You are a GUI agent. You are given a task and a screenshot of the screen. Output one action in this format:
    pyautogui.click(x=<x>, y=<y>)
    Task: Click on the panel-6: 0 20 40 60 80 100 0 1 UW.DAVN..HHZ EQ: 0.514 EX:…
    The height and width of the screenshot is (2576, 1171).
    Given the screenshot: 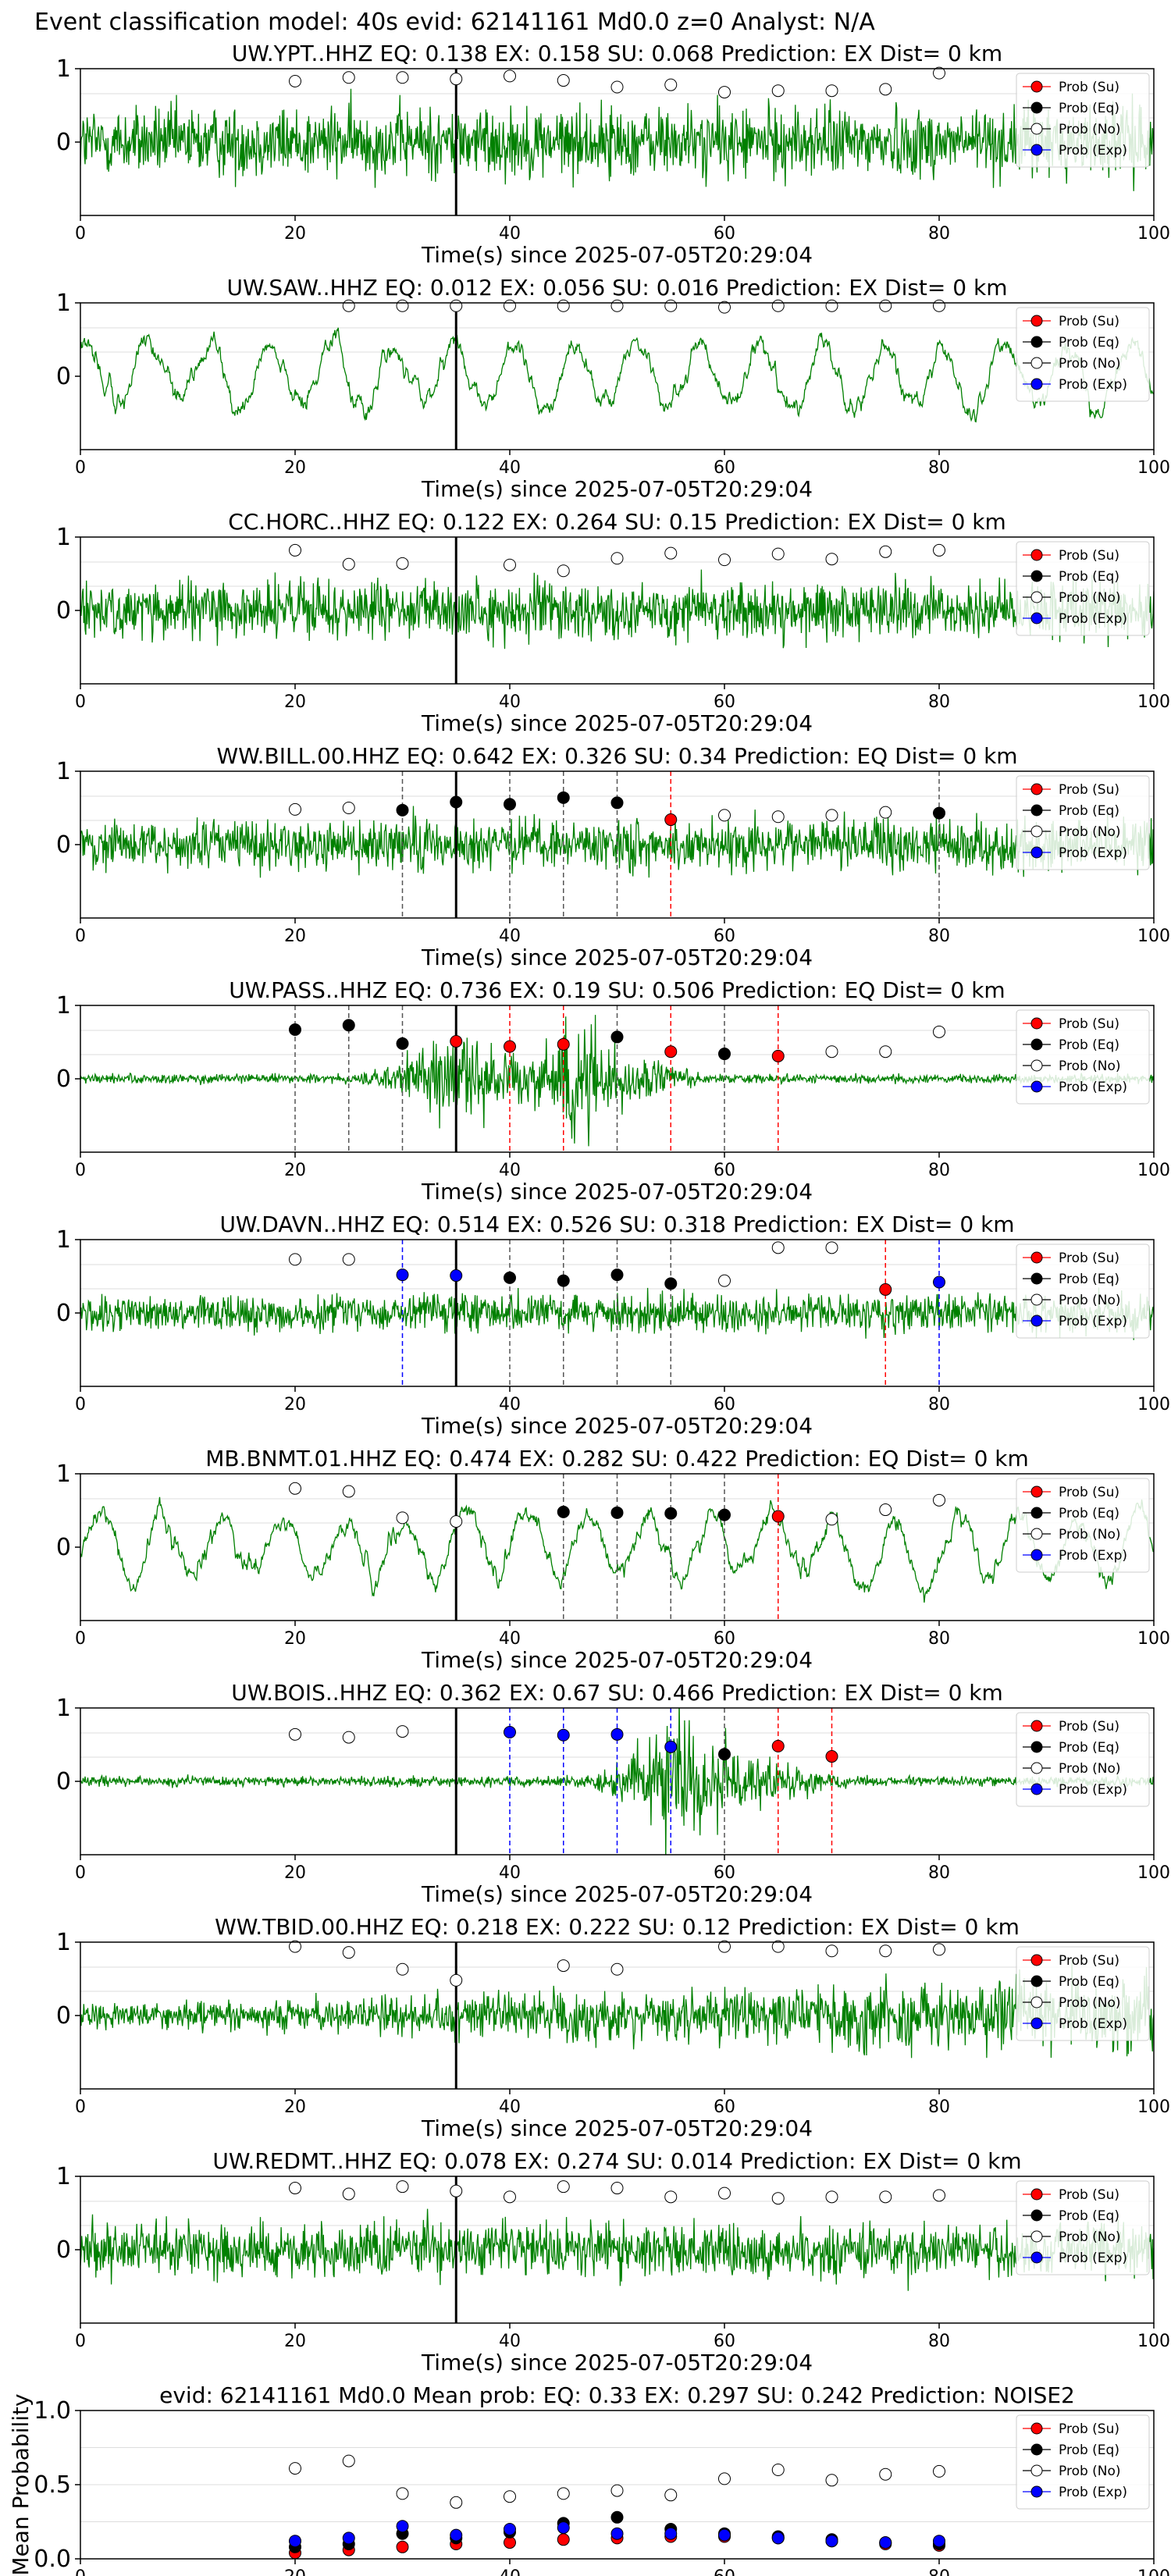 What is the action you would take?
    pyautogui.click(x=613, y=1325)
    